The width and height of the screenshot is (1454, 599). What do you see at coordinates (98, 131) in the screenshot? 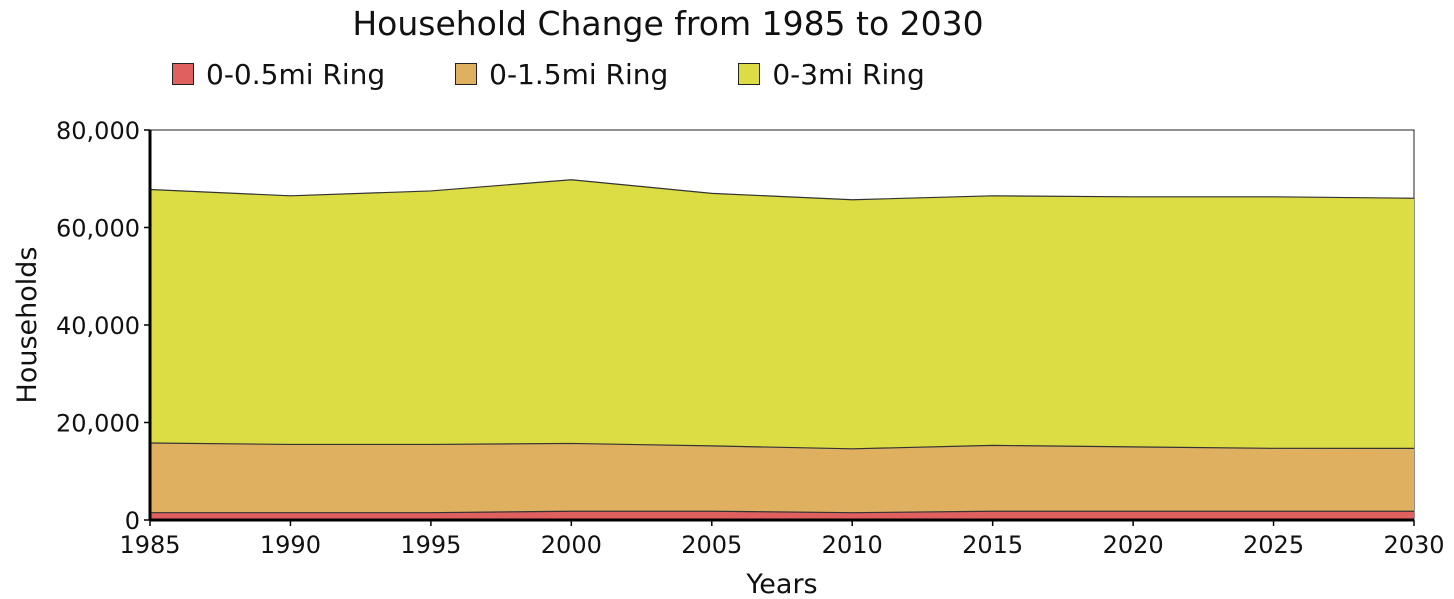
I see `y-tick-label: 80,000` at bounding box center [98, 131].